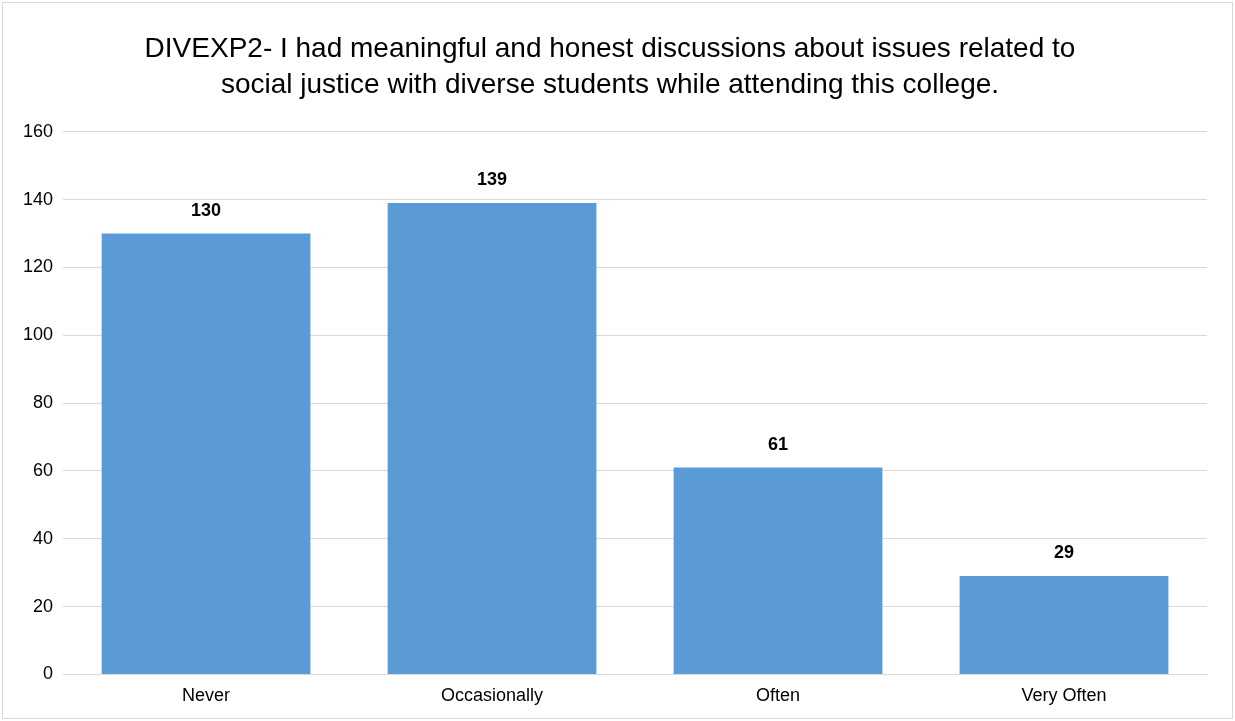 This screenshot has width=1235, height=721. Describe the element at coordinates (38, 334) in the screenshot. I see `y-tick-label: 100` at that location.